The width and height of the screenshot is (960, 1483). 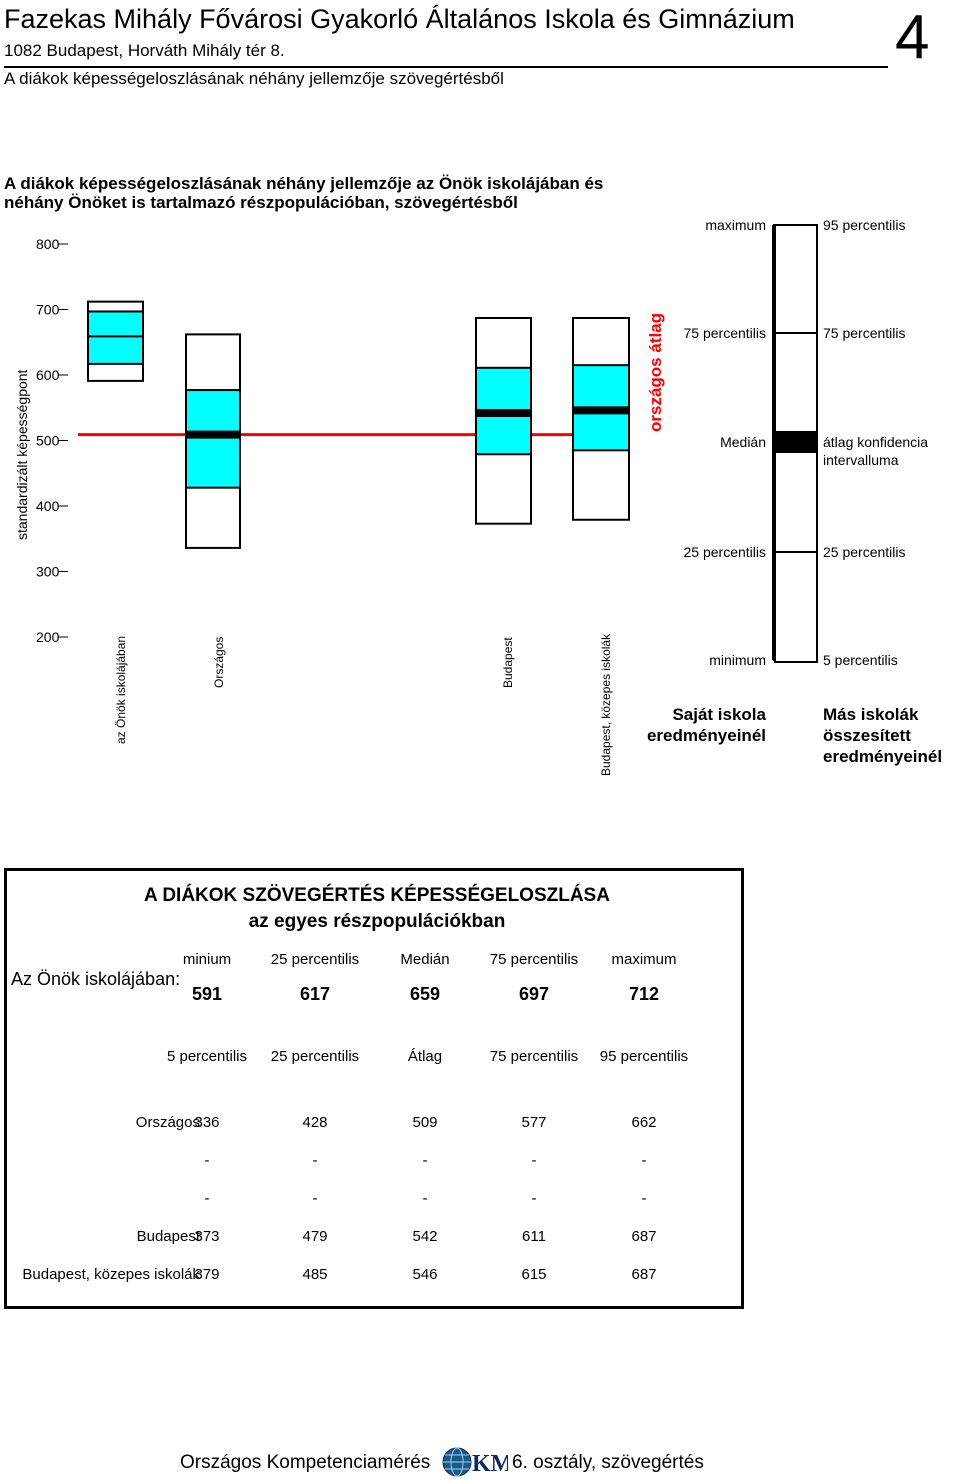 What do you see at coordinates (737, 660) in the screenshot?
I see `legend-own-label: minimum` at bounding box center [737, 660].